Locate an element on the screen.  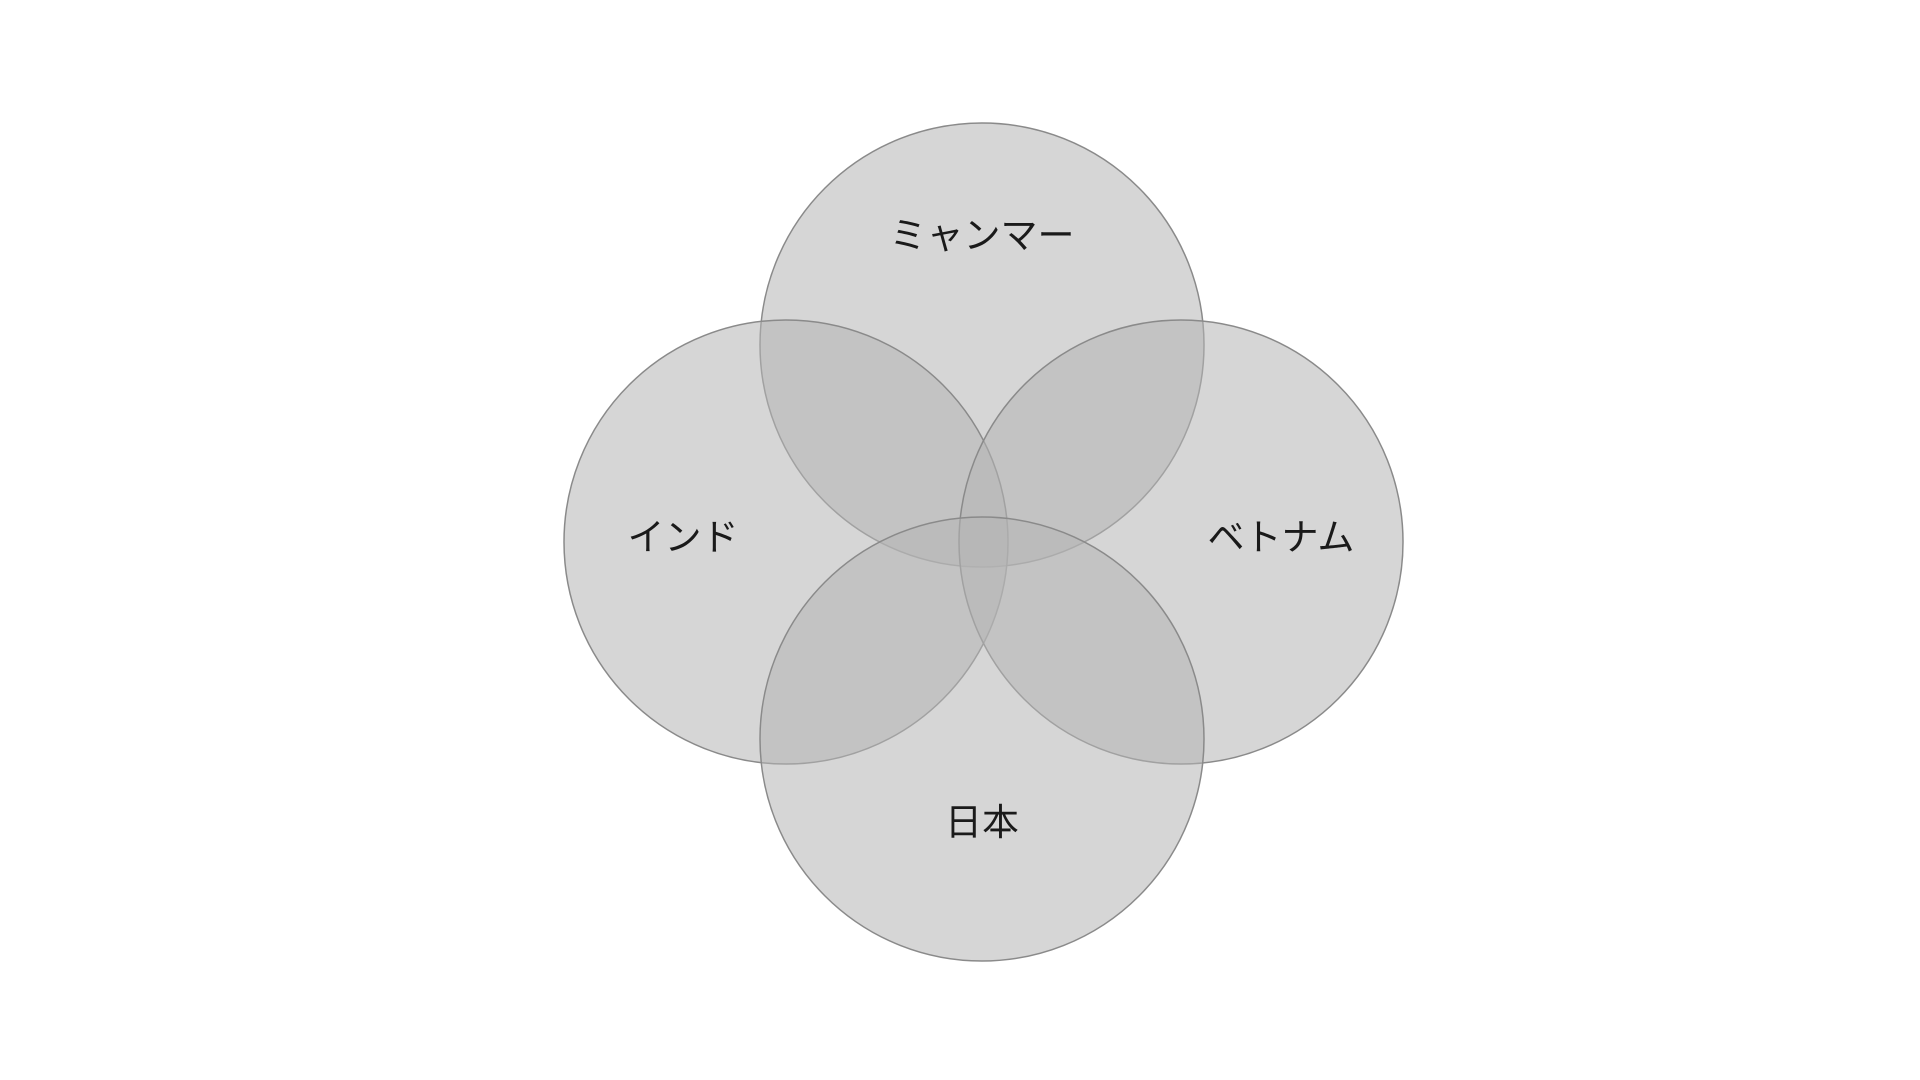
label-vietnam: ベトナム is located at coordinates (1281, 537).